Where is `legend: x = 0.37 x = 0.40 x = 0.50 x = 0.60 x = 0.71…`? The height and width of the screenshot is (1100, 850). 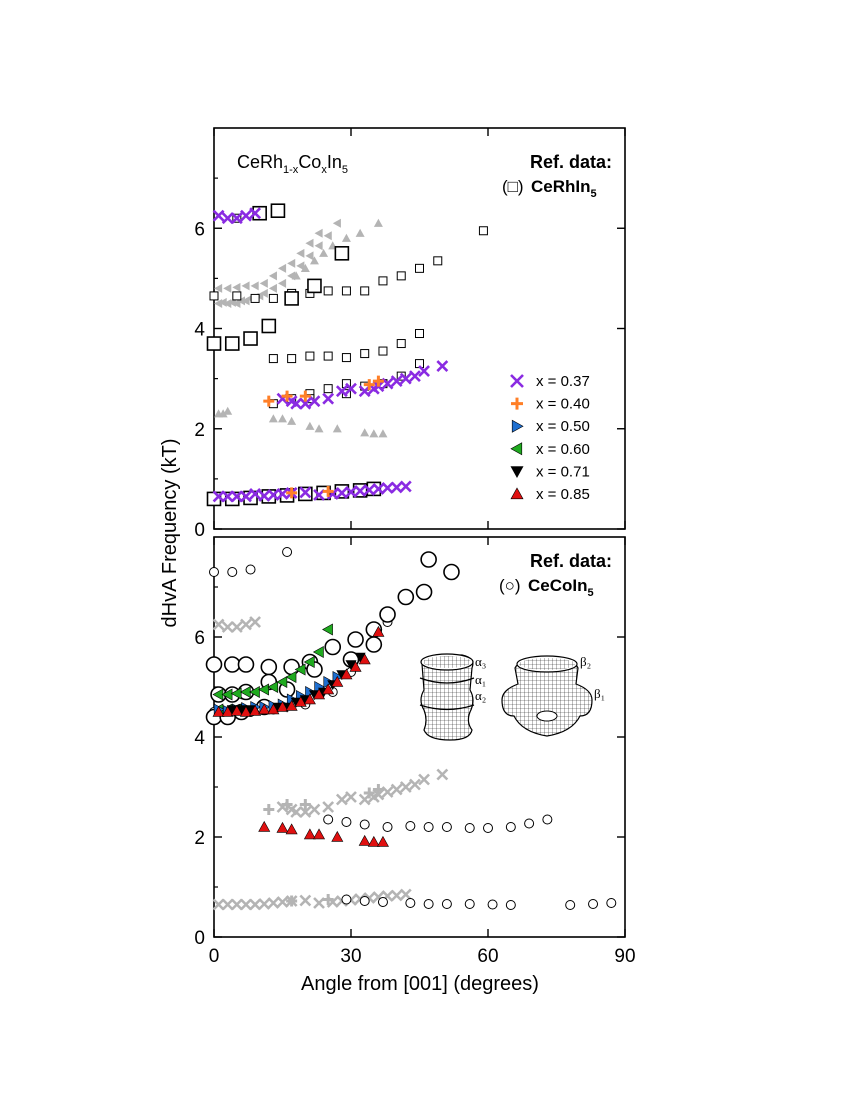
legend: x = 0.37 x = 0.40 x = 0.50 x = 0.60 x = 0.71… is located at coordinates (550, 438).